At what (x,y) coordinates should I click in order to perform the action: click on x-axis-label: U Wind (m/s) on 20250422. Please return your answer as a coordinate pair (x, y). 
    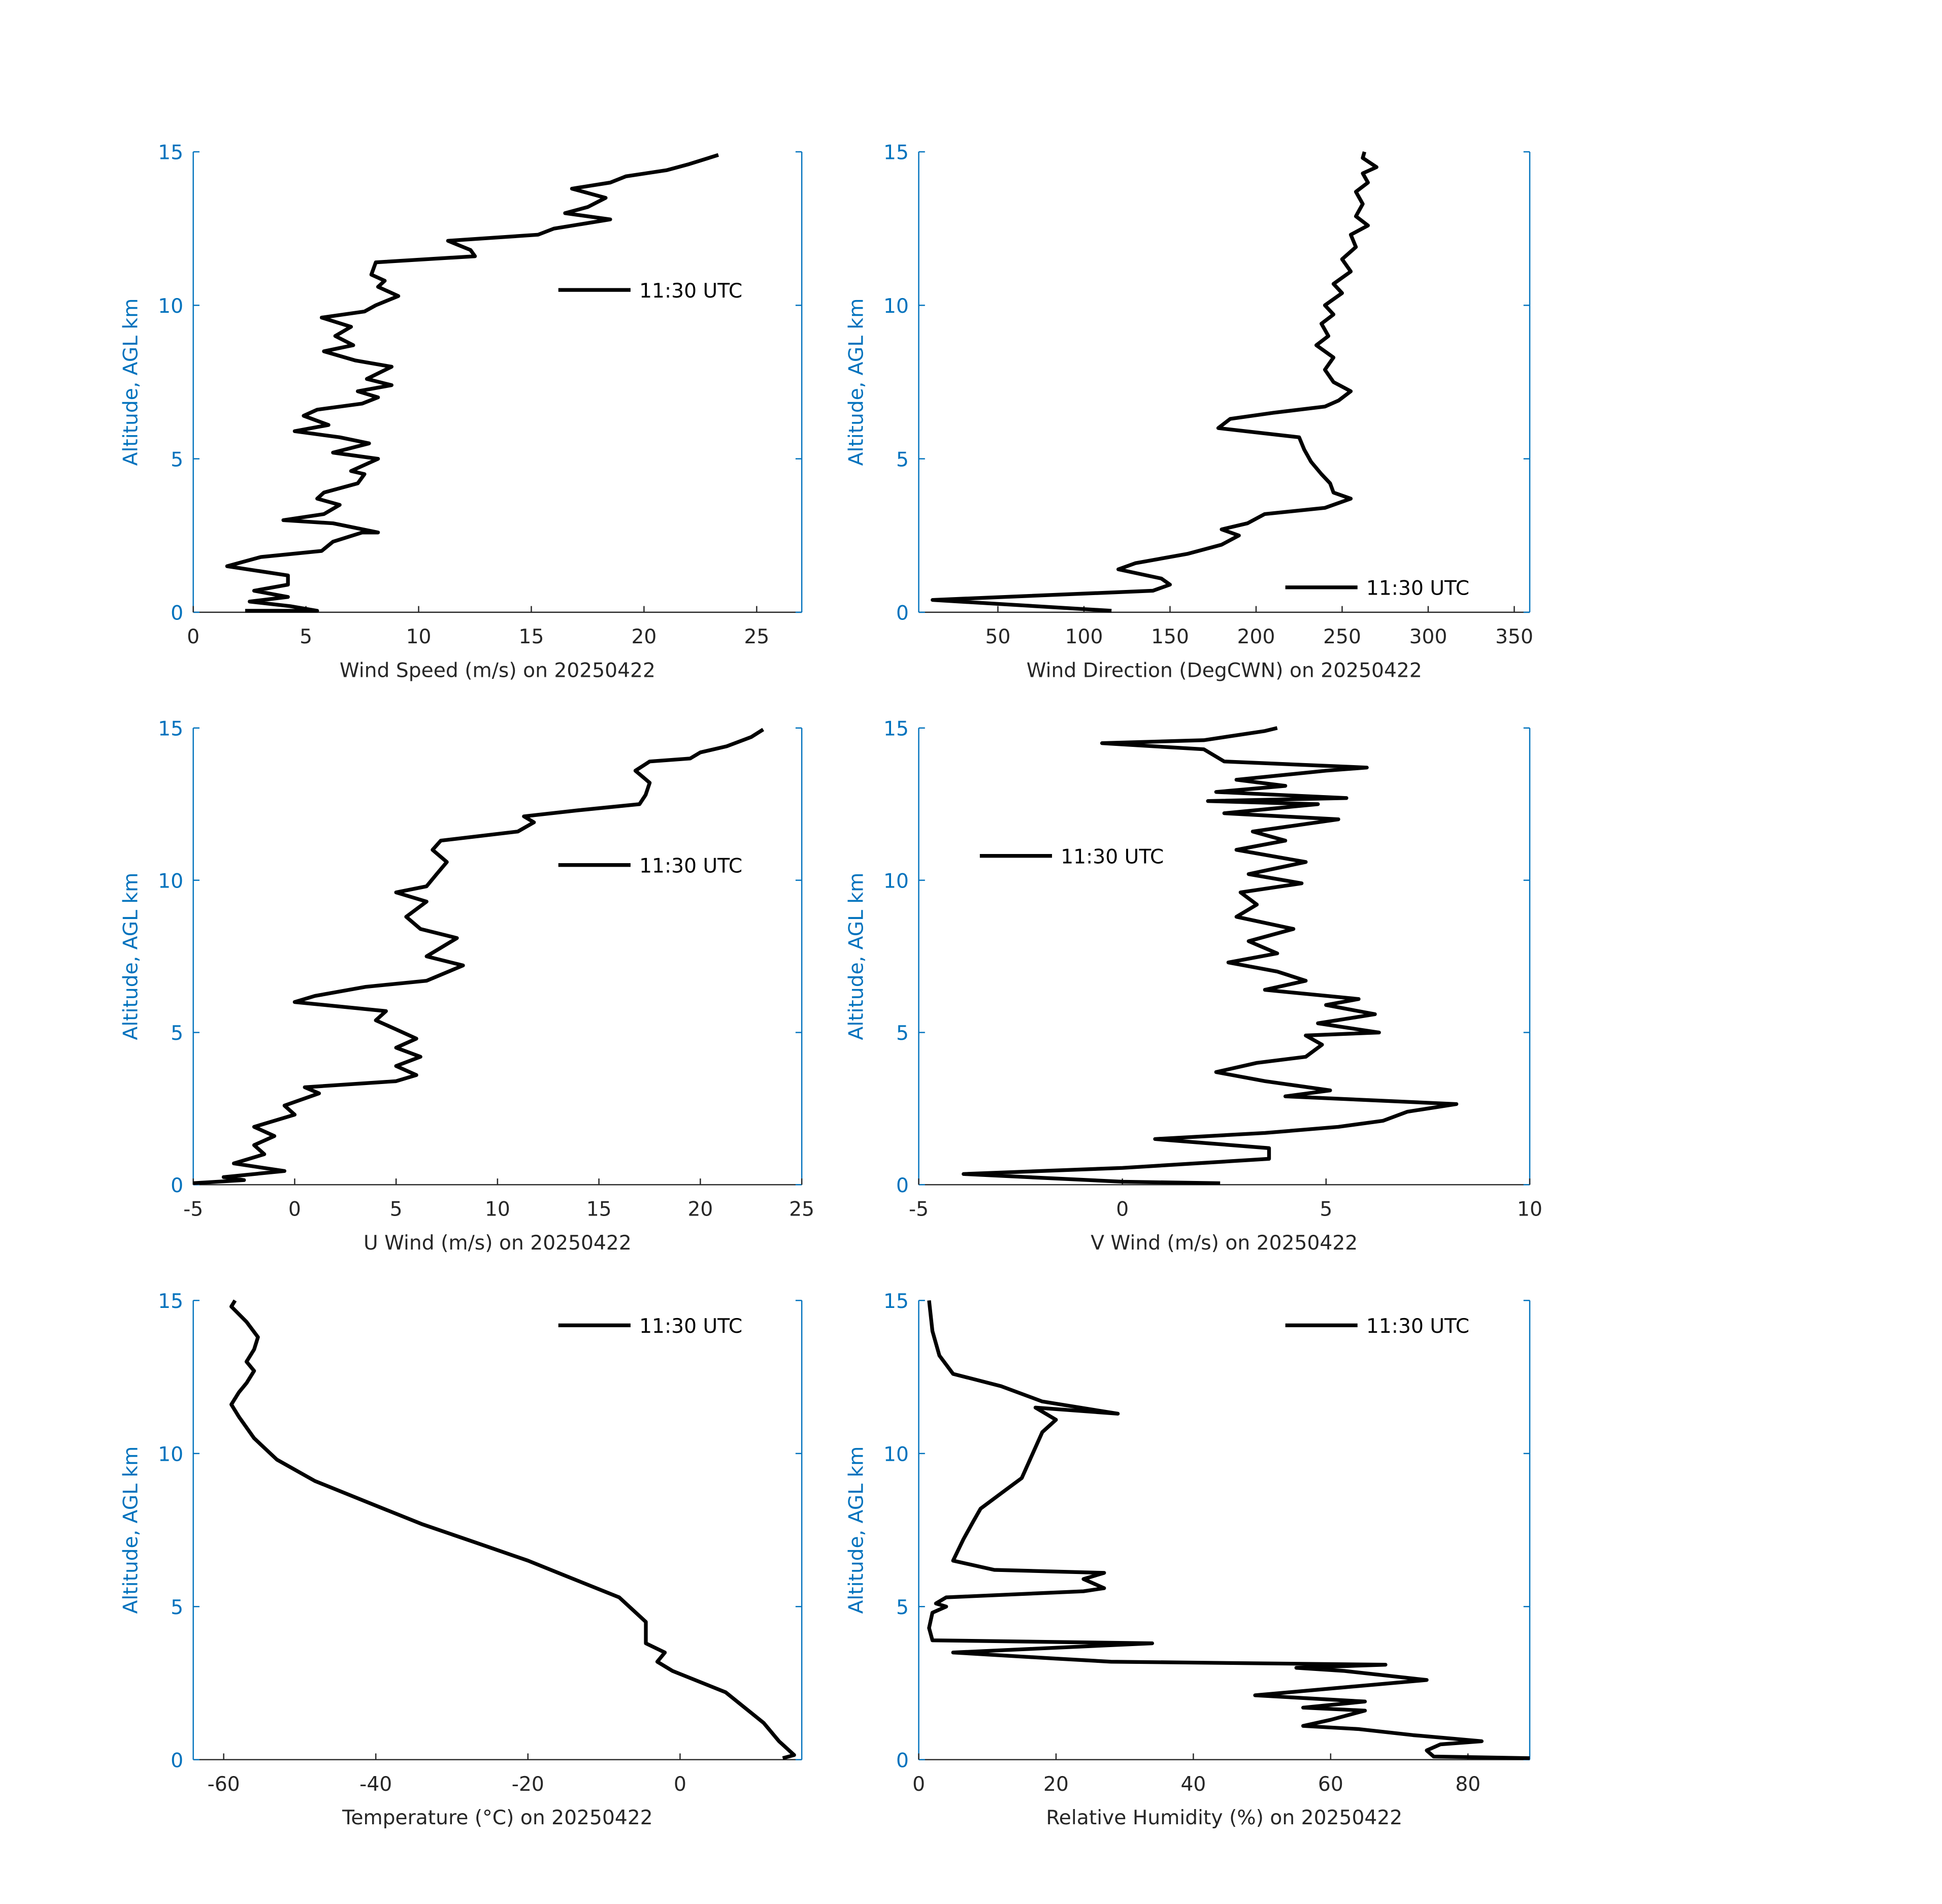
    Looking at the image, I should click on (498, 1244).